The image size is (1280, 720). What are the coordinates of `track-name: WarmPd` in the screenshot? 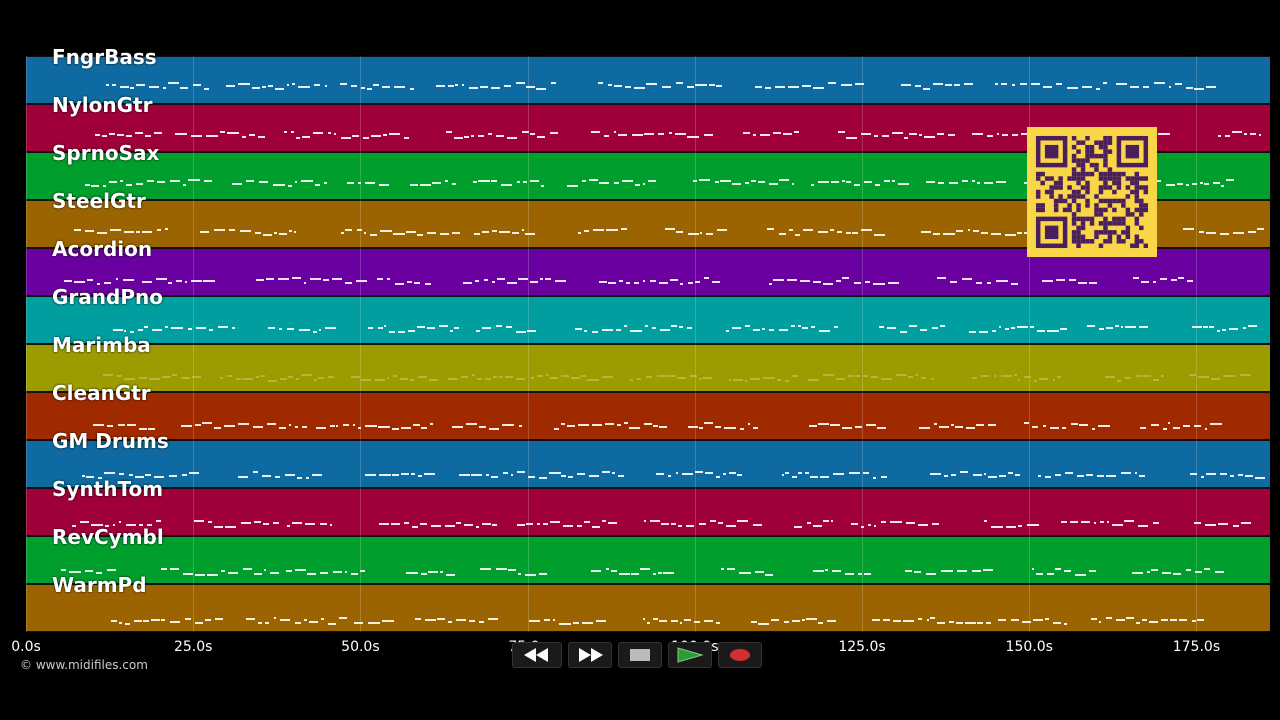 It's located at (99, 585).